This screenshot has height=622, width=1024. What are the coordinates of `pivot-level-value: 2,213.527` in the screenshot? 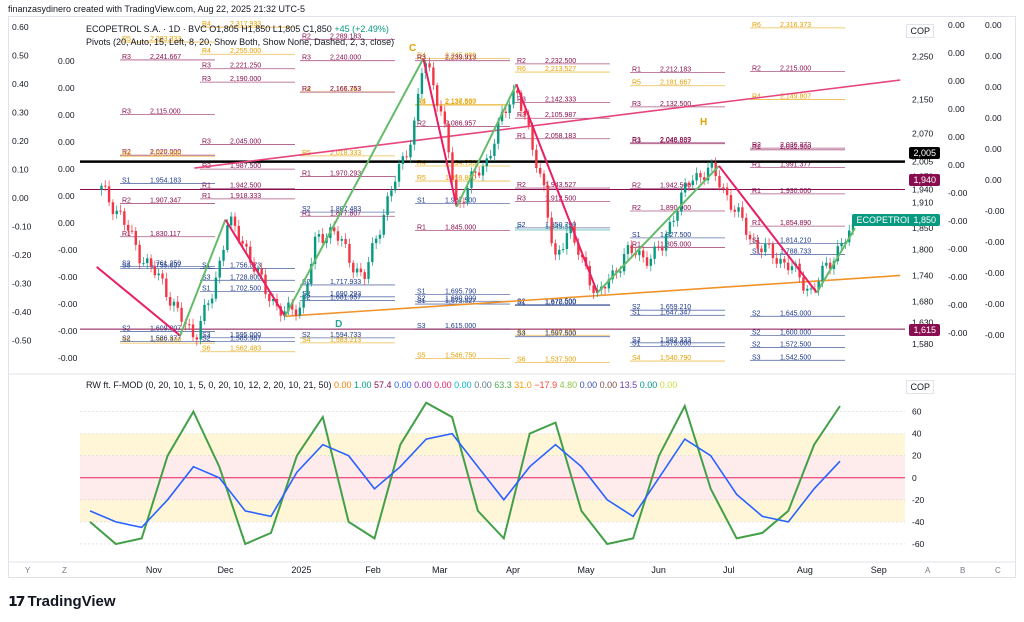 It's located at (560, 69).